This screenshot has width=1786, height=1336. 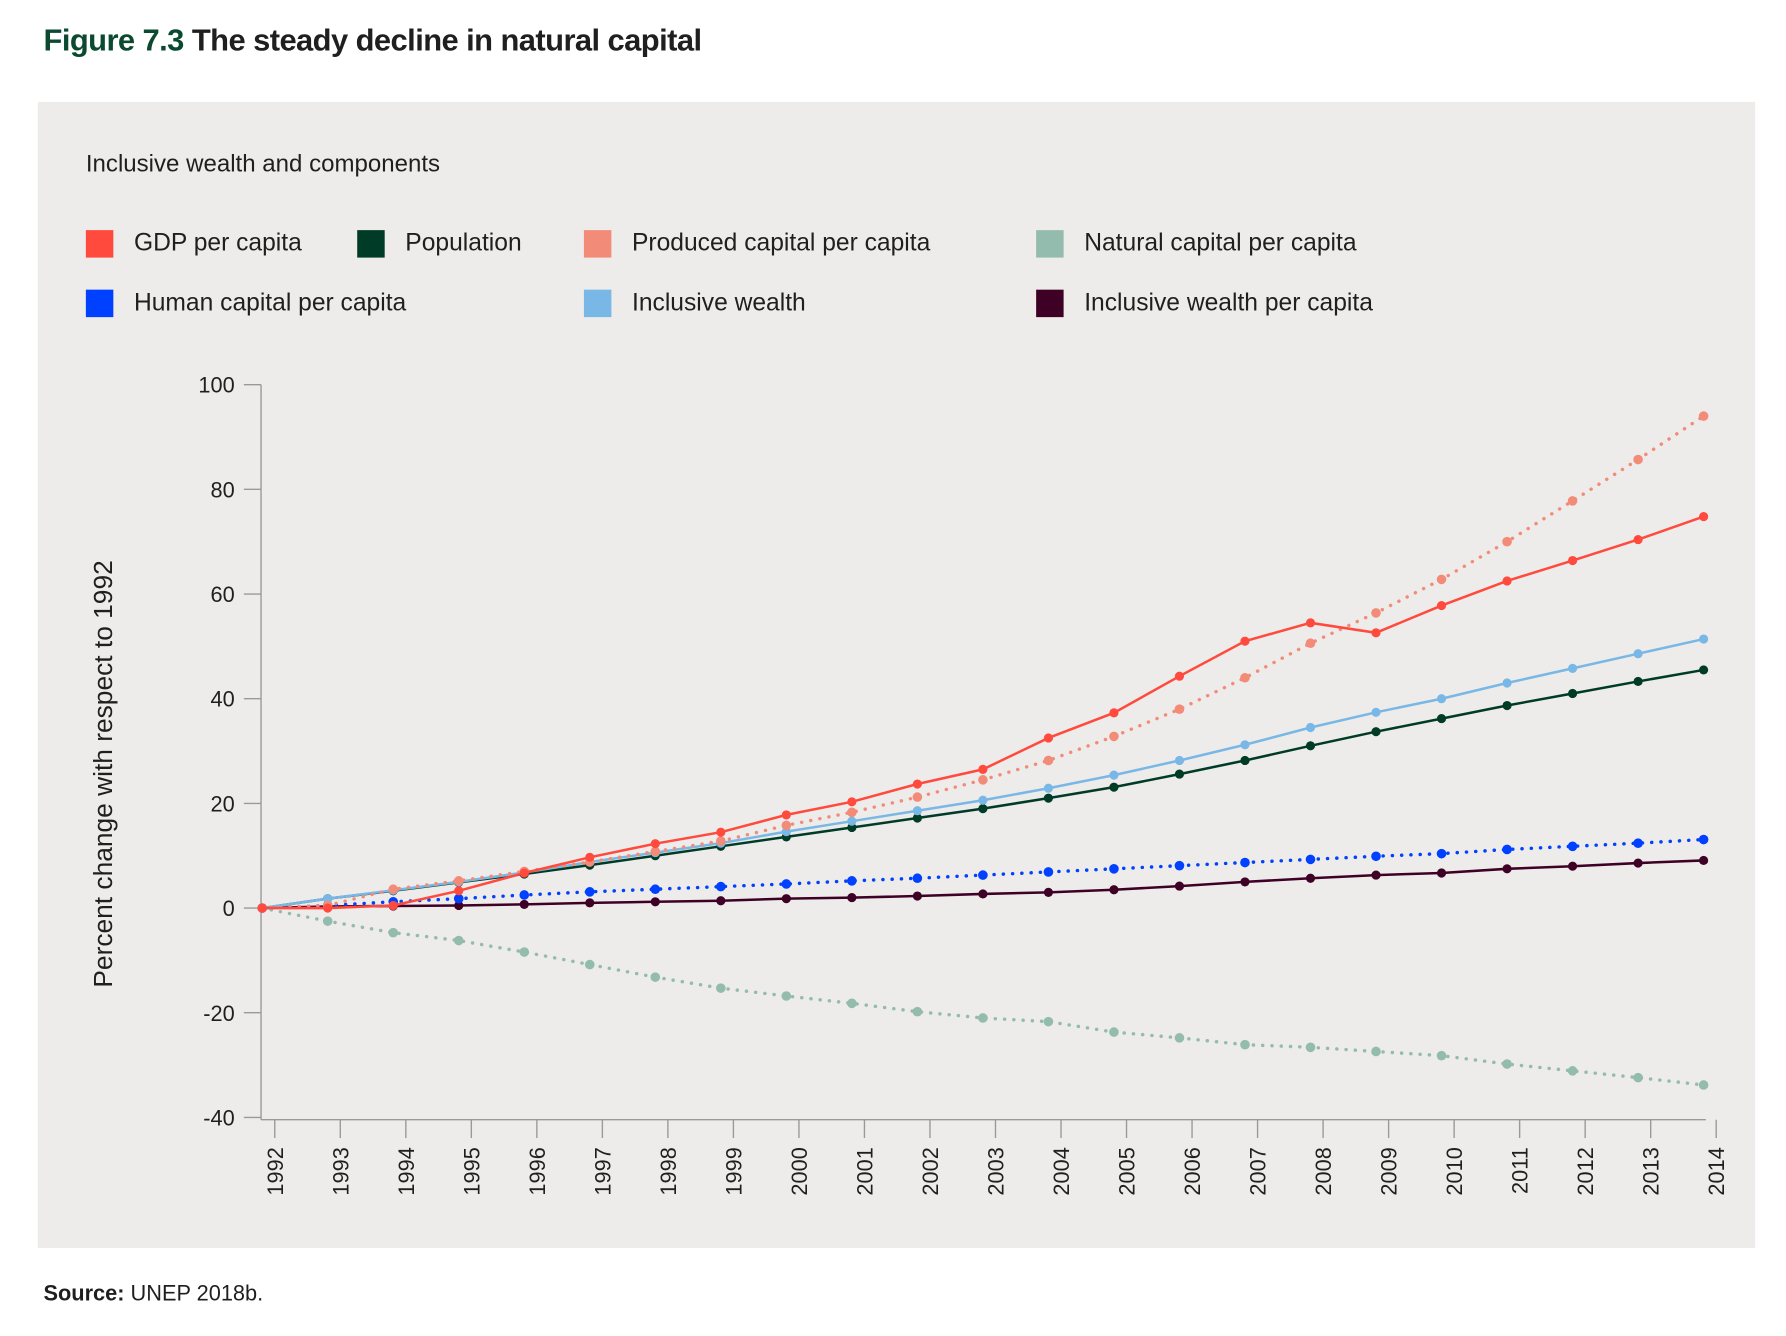 I want to click on legend-item: Inclusive wealth, so click(x=694, y=303).